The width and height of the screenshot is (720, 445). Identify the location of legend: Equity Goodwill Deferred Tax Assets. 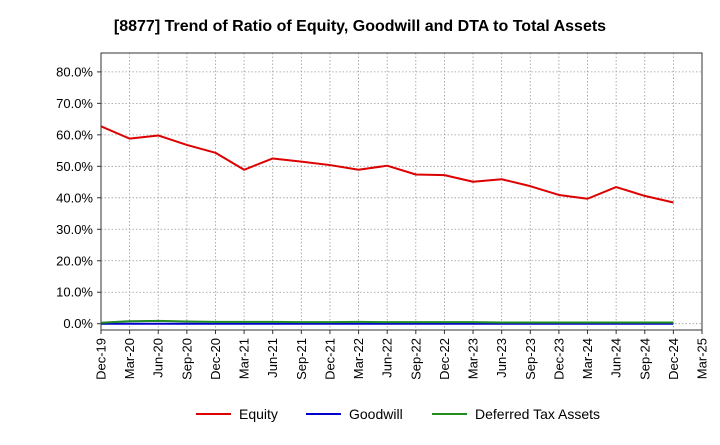
(398, 414).